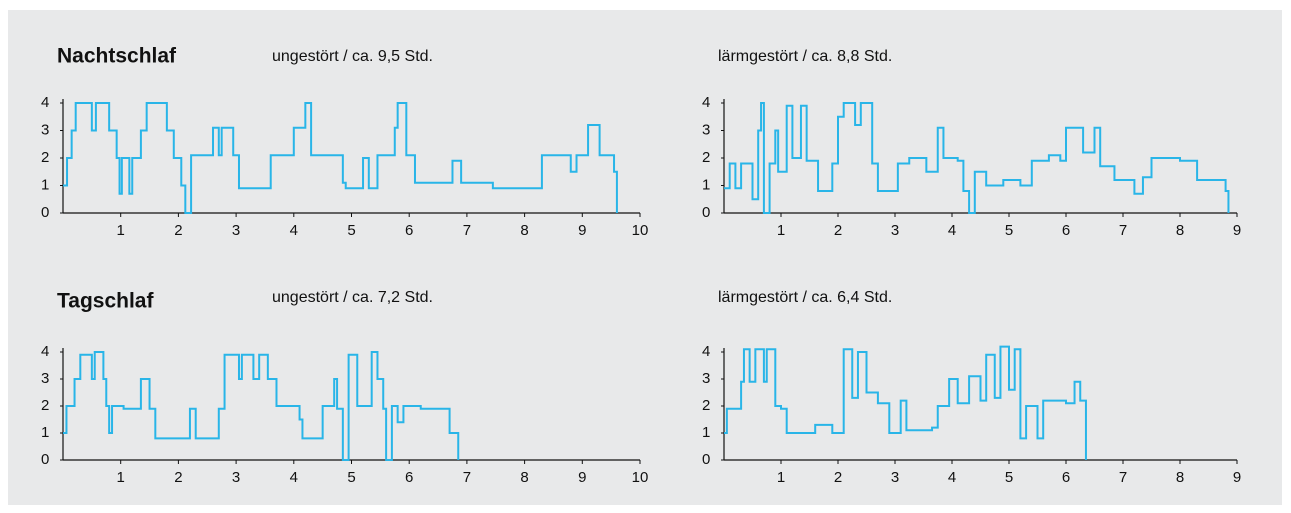  Describe the element at coordinates (352, 56) in the screenshot. I see `chart-subtitle: ungestört / ca. 9,5 Std.` at that location.